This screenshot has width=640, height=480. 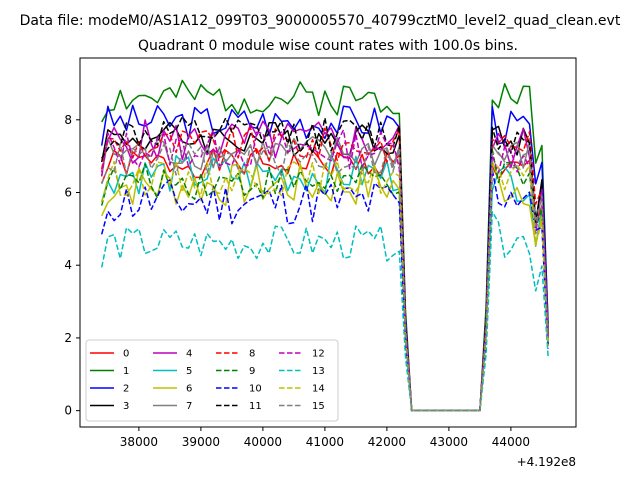 What do you see at coordinates (126, 389) in the screenshot?
I see `legend-label-2: 2` at bounding box center [126, 389].